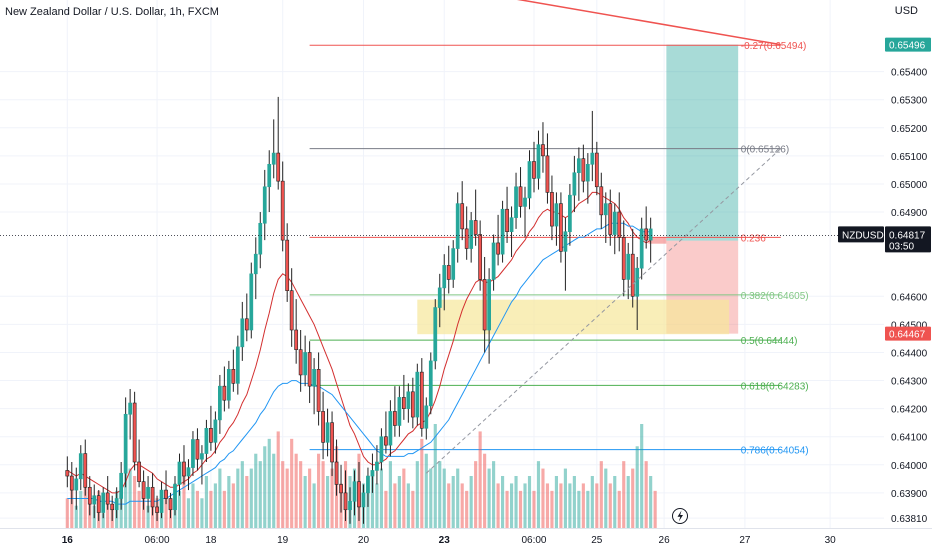 The height and width of the screenshot is (550, 932). I want to click on time-tick-label: 27, so click(745, 540).